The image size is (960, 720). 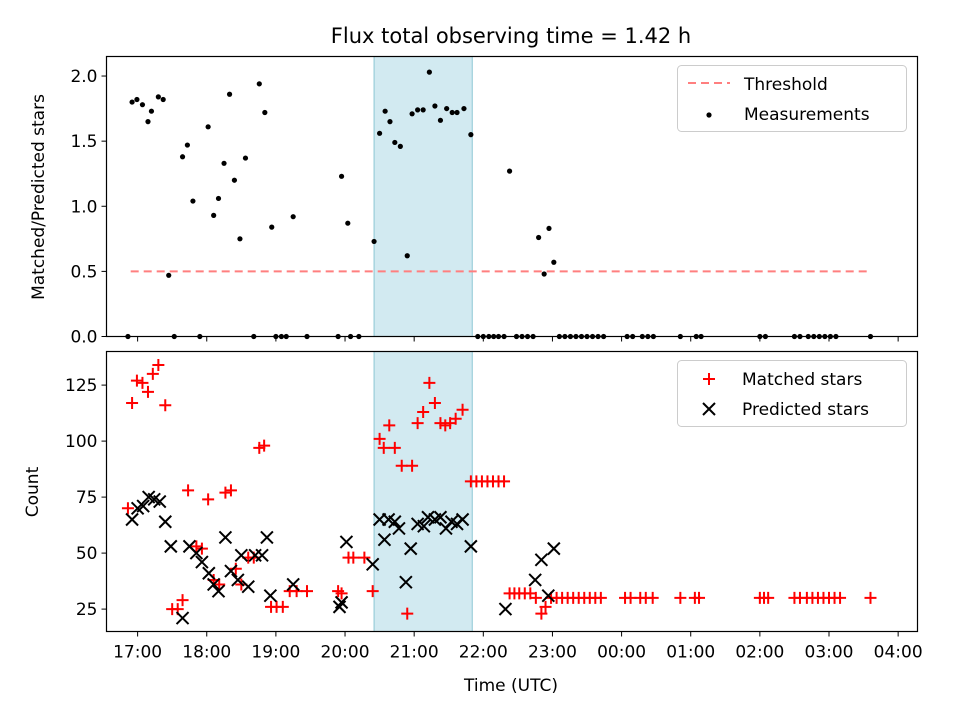 I want to click on bottom-y-axis-label: Count, so click(x=33, y=491).